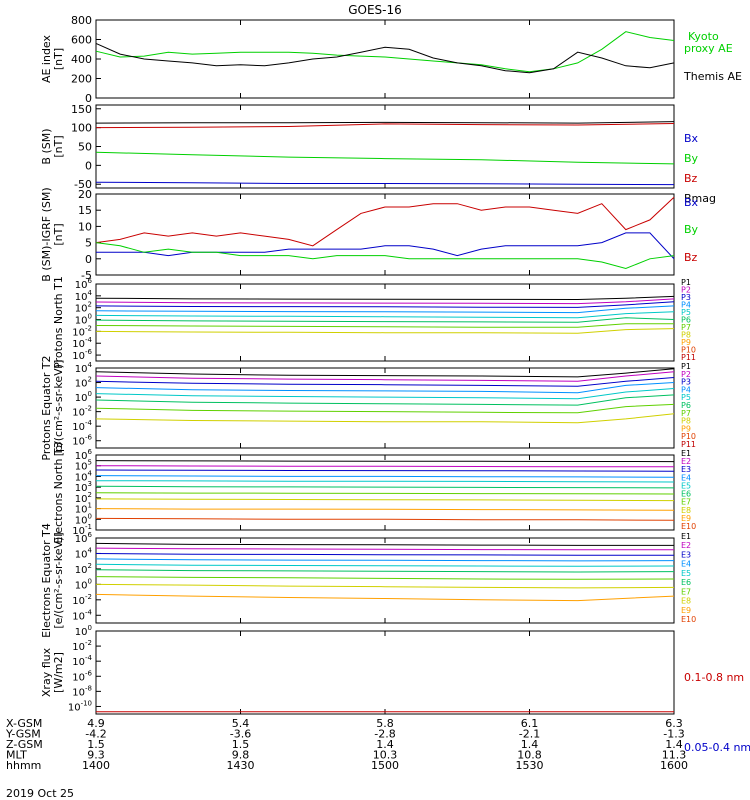 This screenshot has width=750, height=800. What do you see at coordinates (82, 676) in the screenshot?
I see `y-tick-label: 10⁻⁶` at bounding box center [82, 676].